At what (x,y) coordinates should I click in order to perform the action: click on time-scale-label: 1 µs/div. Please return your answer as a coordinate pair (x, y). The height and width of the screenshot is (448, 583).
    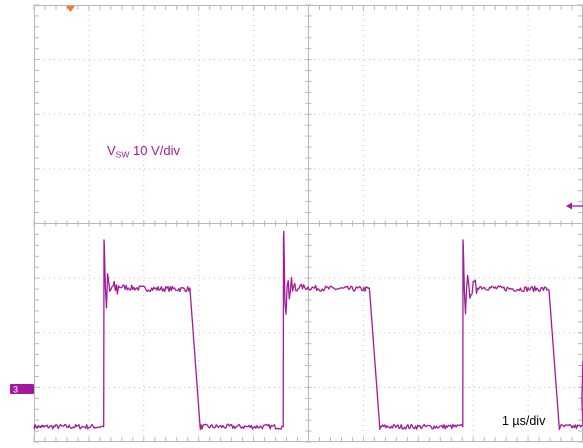
    Looking at the image, I should click on (524, 421).